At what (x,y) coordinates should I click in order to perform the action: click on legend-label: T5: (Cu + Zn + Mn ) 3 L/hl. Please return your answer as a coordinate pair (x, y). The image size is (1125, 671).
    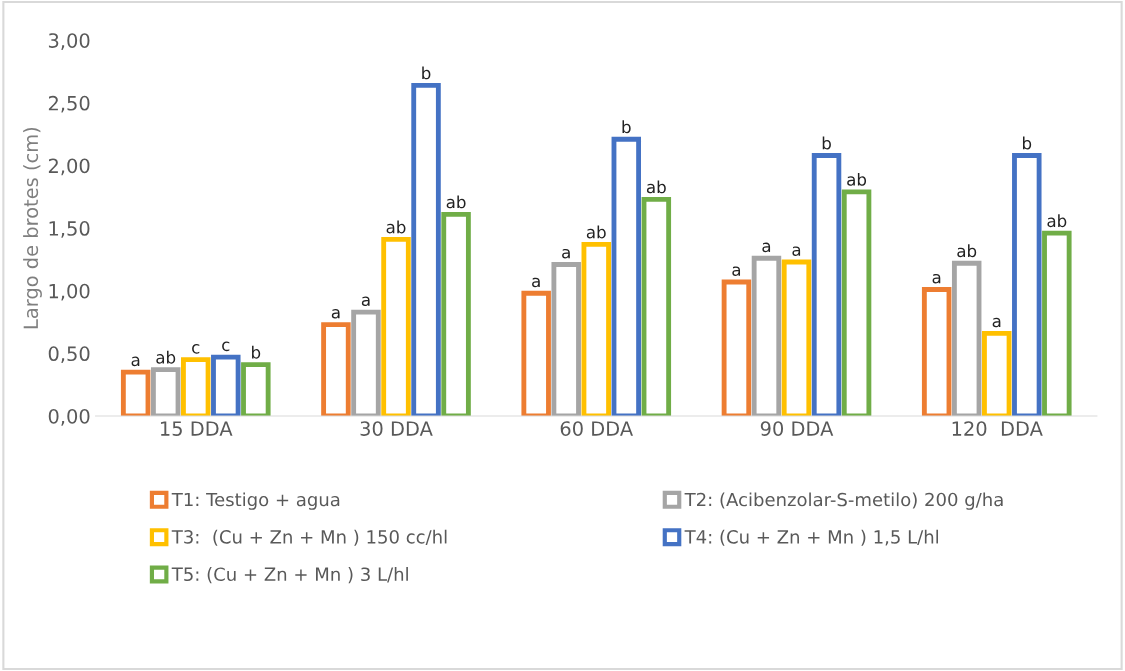
    Looking at the image, I should click on (289, 575).